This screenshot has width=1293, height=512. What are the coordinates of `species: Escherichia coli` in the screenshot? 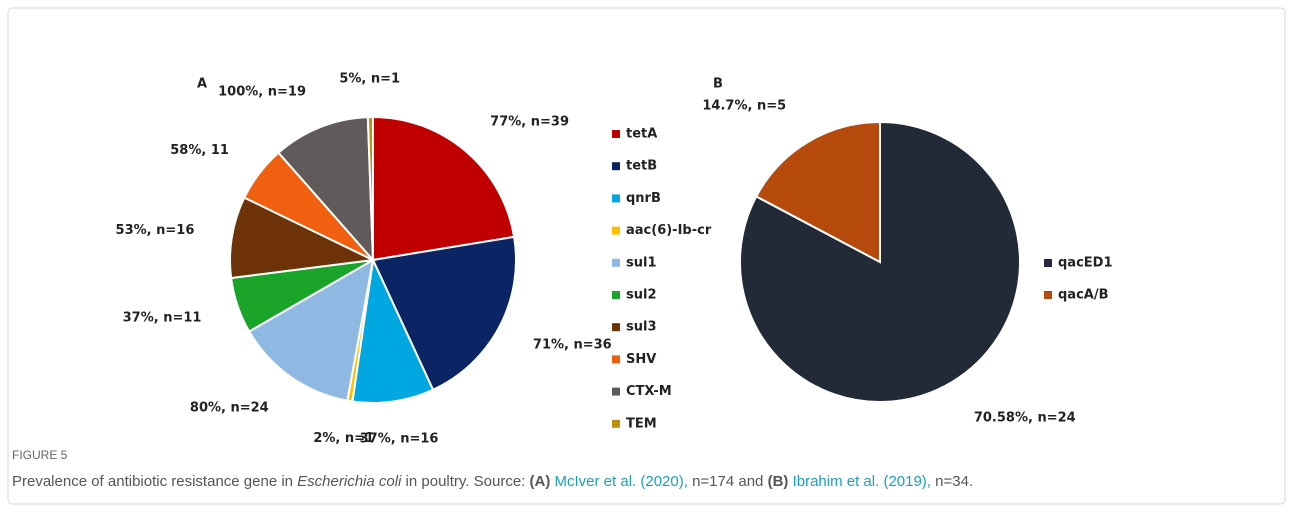 It's located at (349, 481).